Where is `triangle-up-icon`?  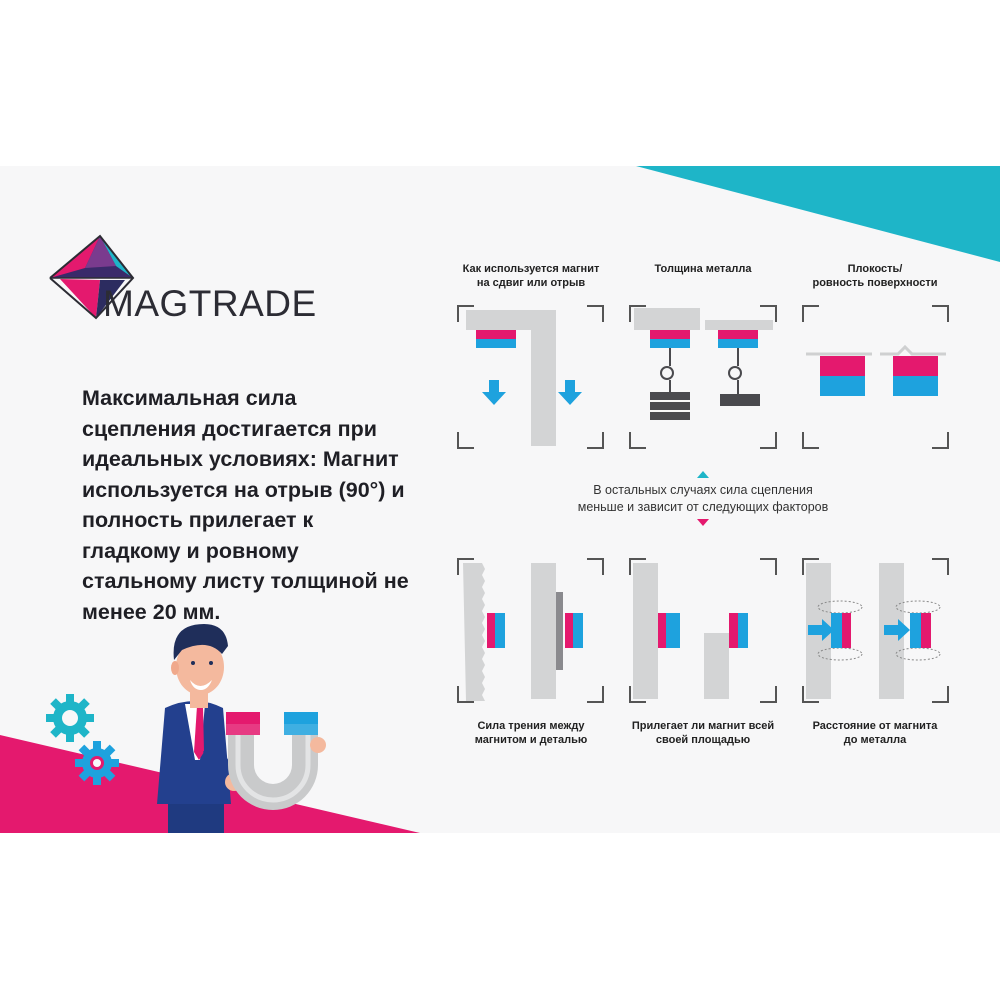 triangle-up-icon is located at coordinates (703, 474).